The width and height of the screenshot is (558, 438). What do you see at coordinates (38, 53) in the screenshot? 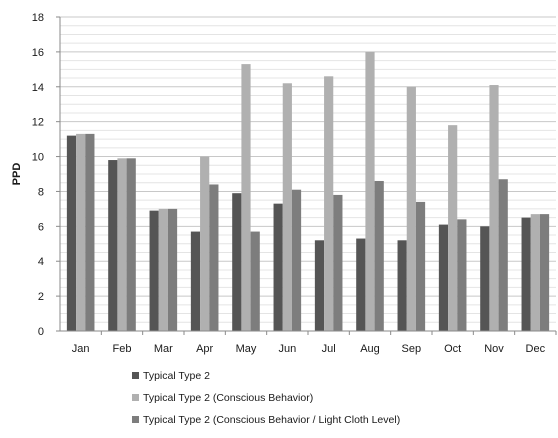
I see `y-tick-label: 16` at bounding box center [38, 53].